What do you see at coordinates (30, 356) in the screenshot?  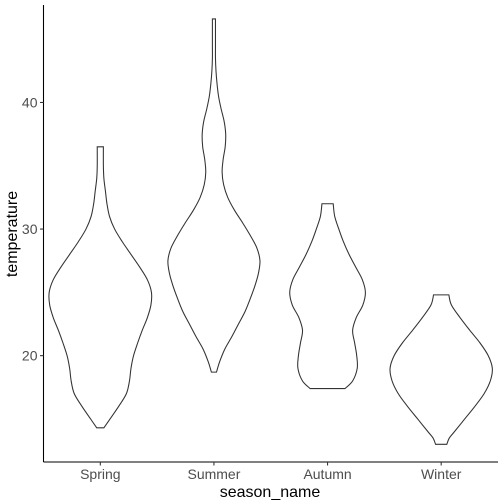 I see `y-tick-label: 20` at bounding box center [30, 356].